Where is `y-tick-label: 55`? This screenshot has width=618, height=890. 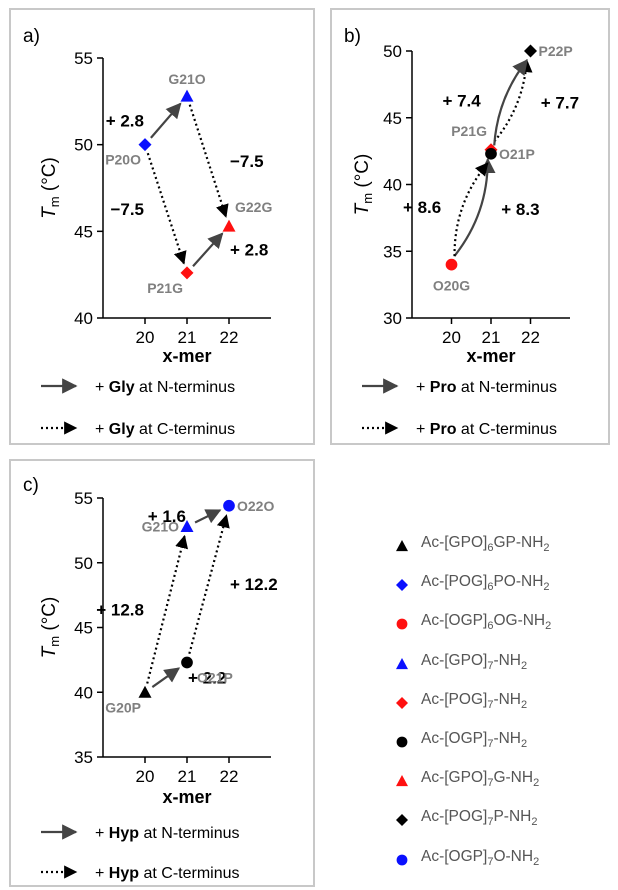
y-tick-label: 55 is located at coordinates (83, 498).